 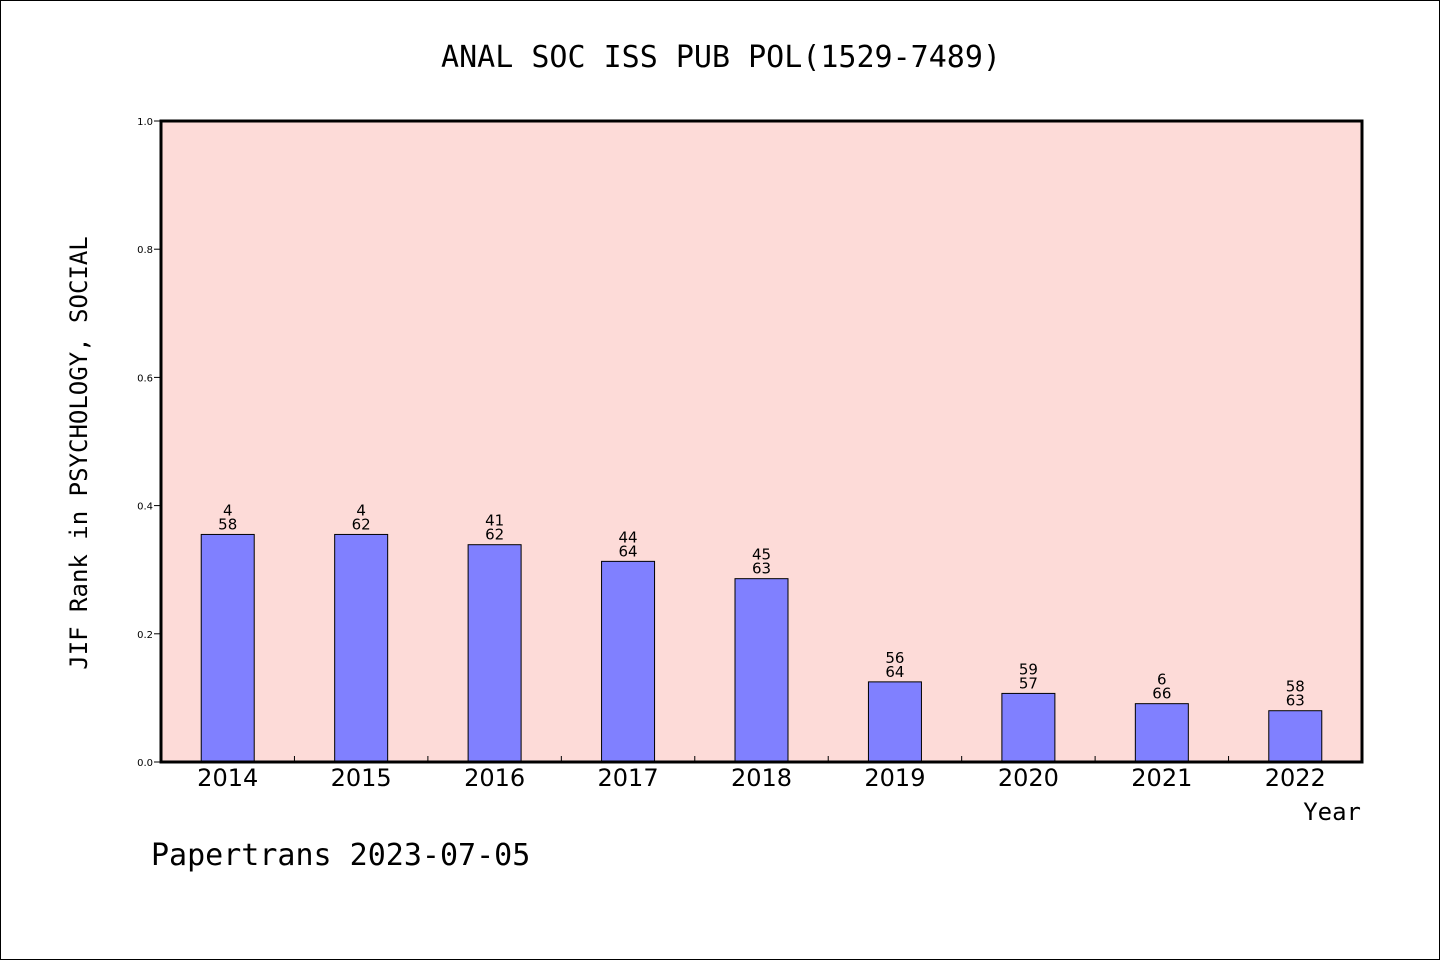 What do you see at coordinates (1161, 778) in the screenshot?
I see `x-tick-label: 2021` at bounding box center [1161, 778].